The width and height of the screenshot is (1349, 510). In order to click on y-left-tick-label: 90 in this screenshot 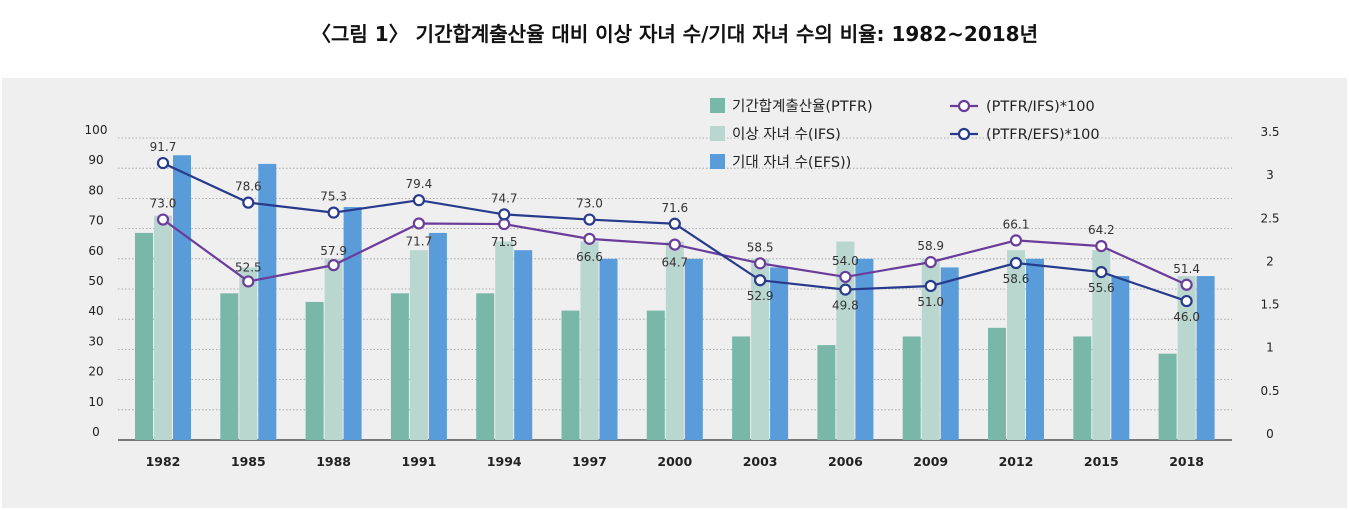, I will do `click(95, 160)`.